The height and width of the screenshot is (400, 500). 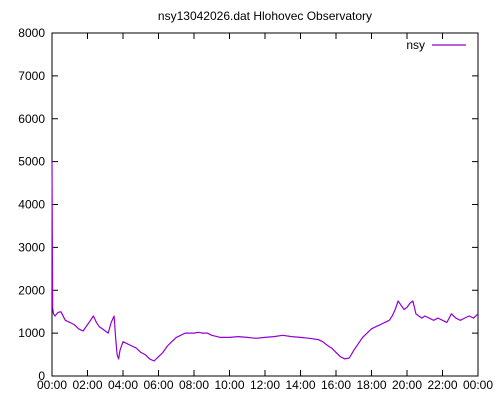 What do you see at coordinates (31, 290) in the screenshot?
I see `y-tick-label: 2000` at bounding box center [31, 290].